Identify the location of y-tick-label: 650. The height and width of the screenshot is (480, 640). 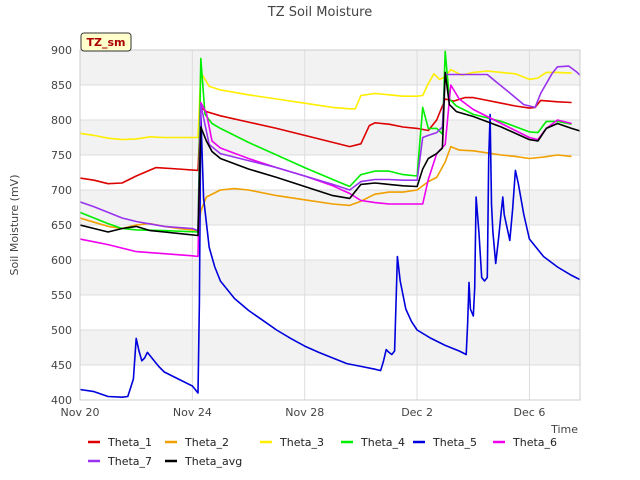
(61, 225).